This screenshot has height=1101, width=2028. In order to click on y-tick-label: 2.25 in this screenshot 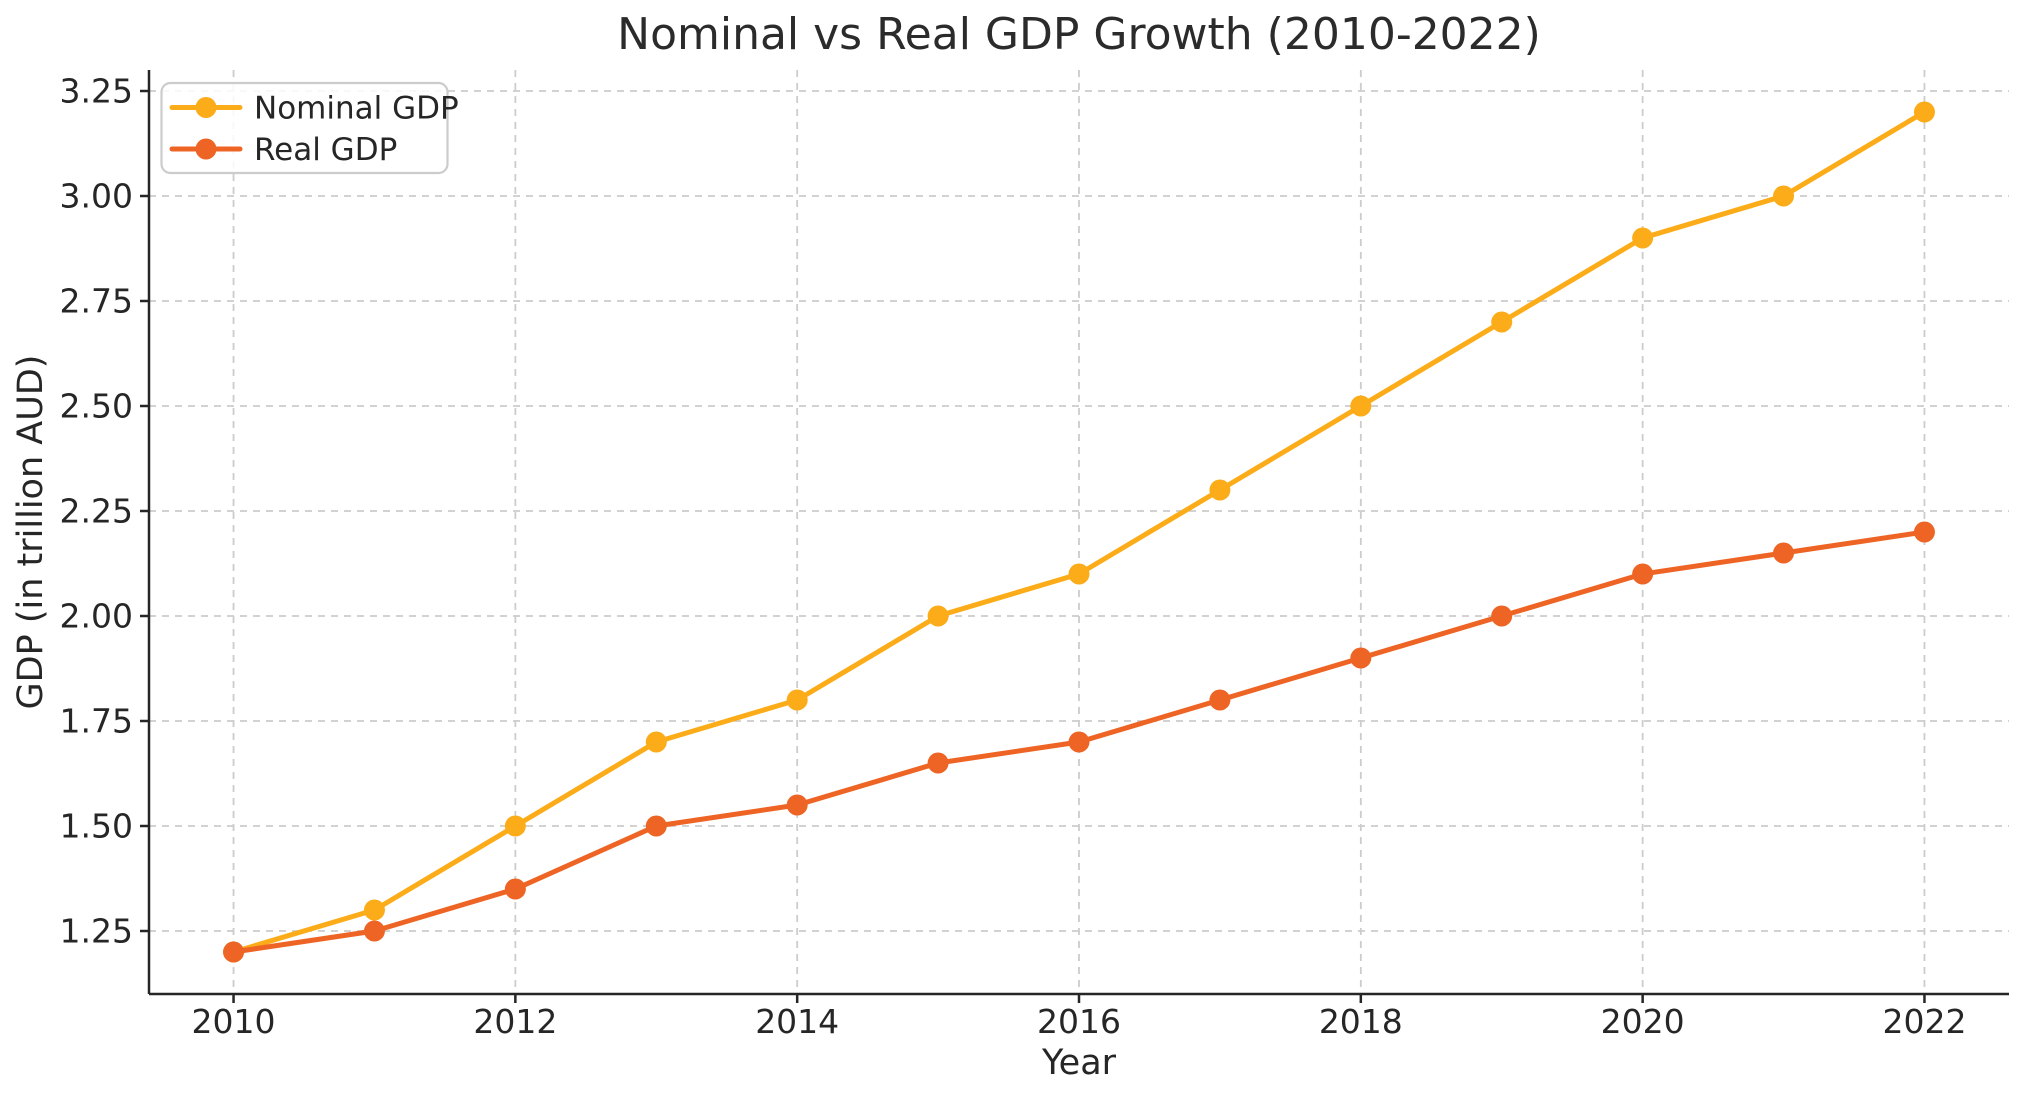, I will do `click(96, 511)`.